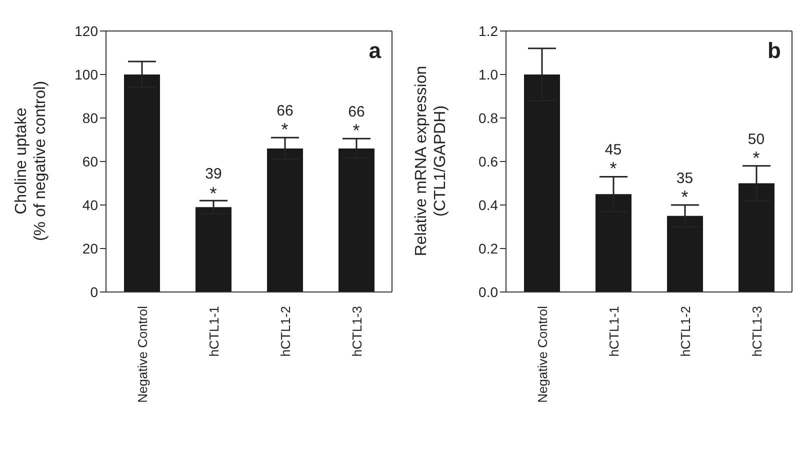  I want to click on annotation: 35 *, so click(685, 188).